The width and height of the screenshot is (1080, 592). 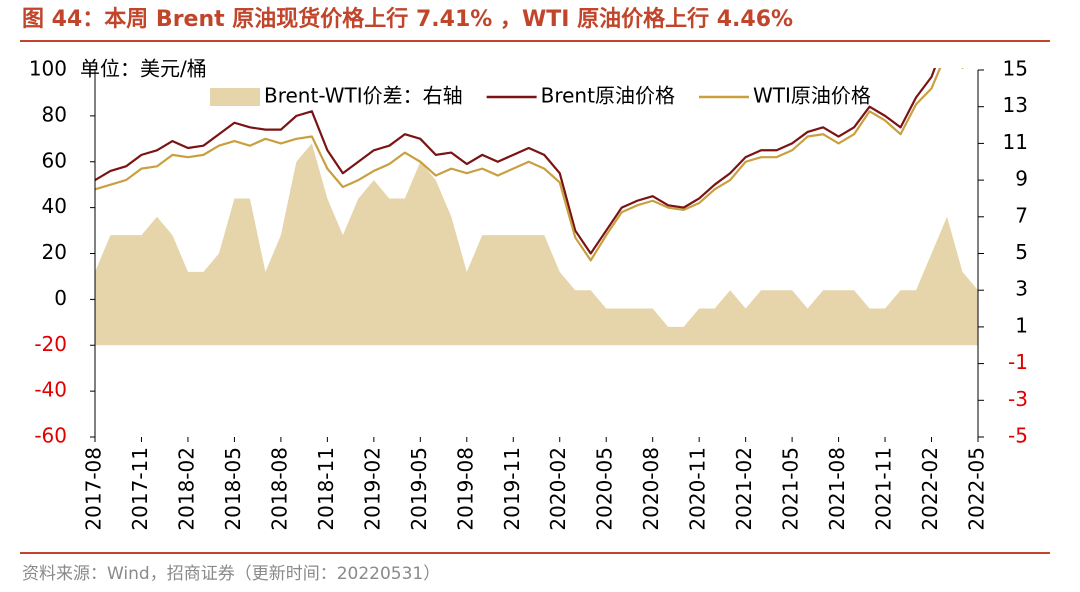 I want to click on y-tick-label: 60, so click(x=54, y=160).